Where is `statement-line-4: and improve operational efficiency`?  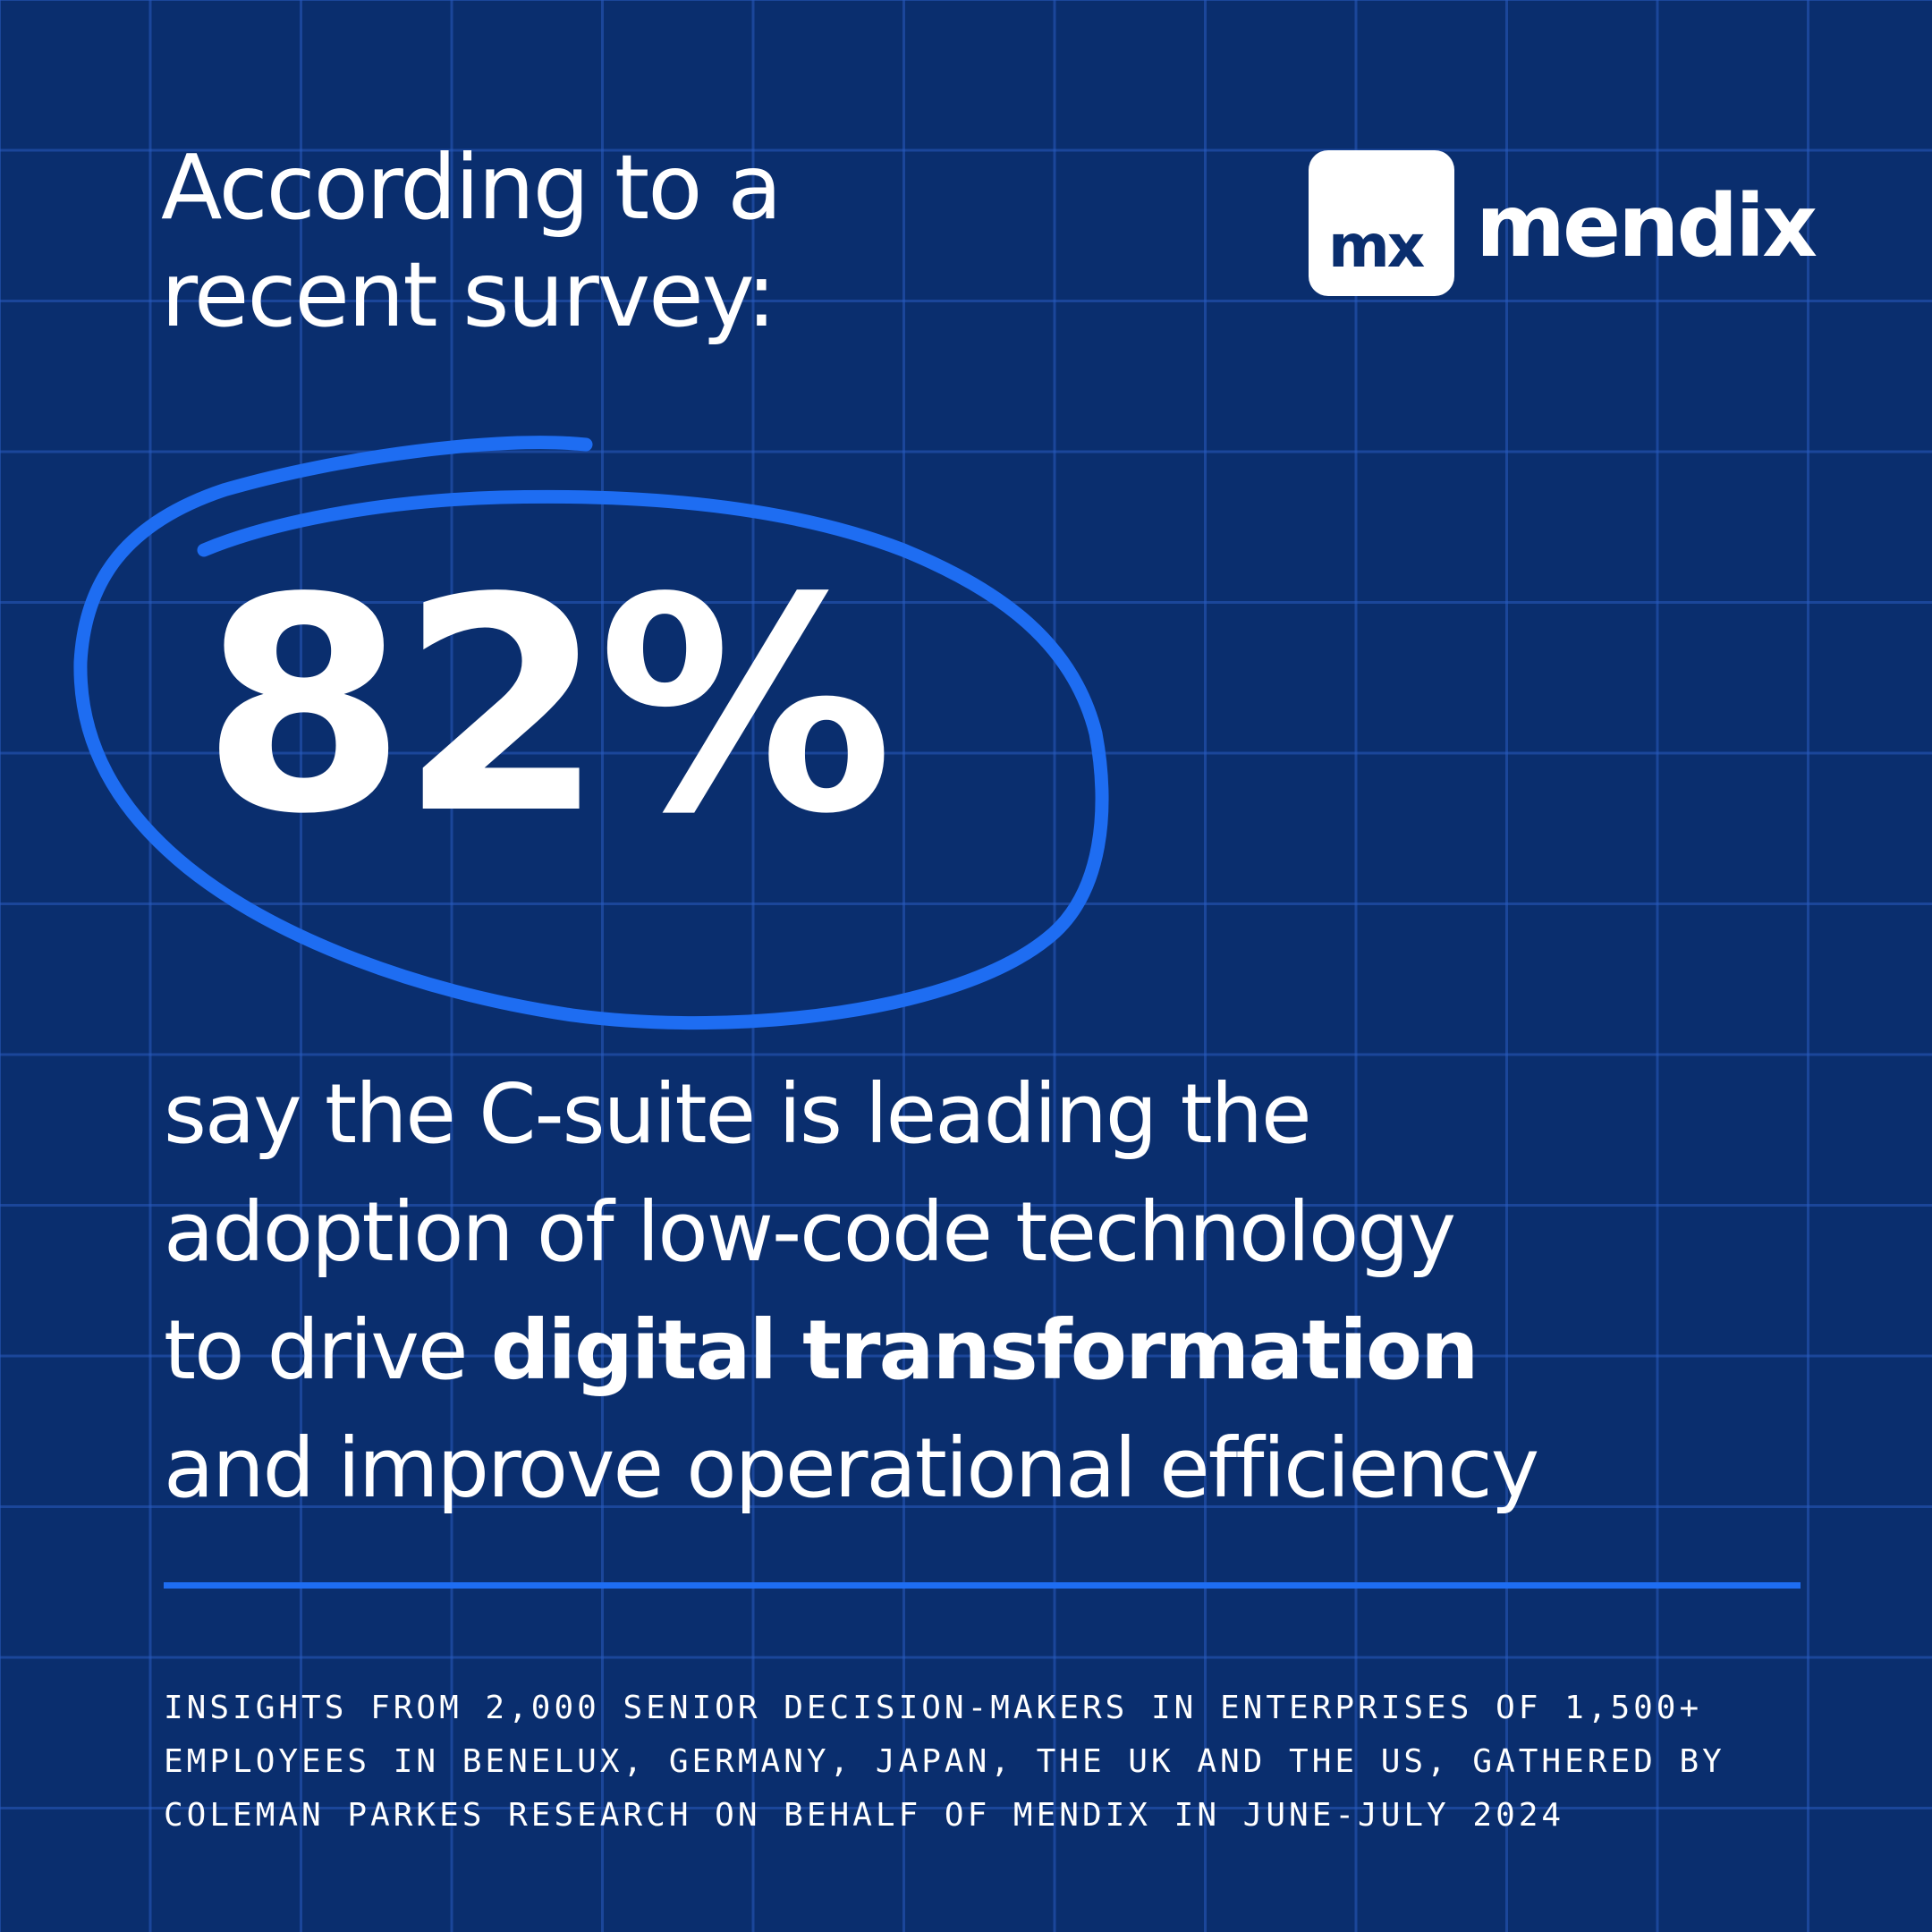 statement-line-4: and improve operational efficiency is located at coordinates (851, 1468).